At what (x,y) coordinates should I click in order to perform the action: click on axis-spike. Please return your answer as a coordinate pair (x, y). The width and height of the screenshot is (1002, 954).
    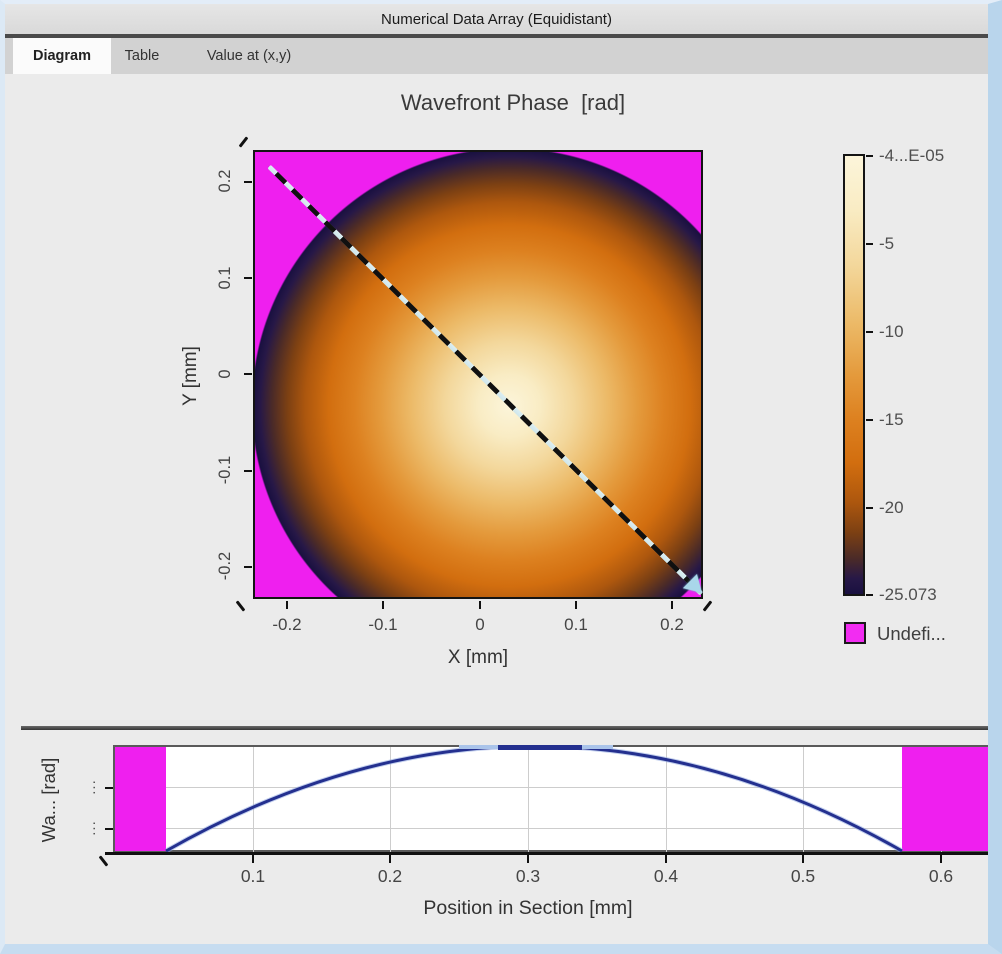
    Looking at the image, I should click on (995, 860).